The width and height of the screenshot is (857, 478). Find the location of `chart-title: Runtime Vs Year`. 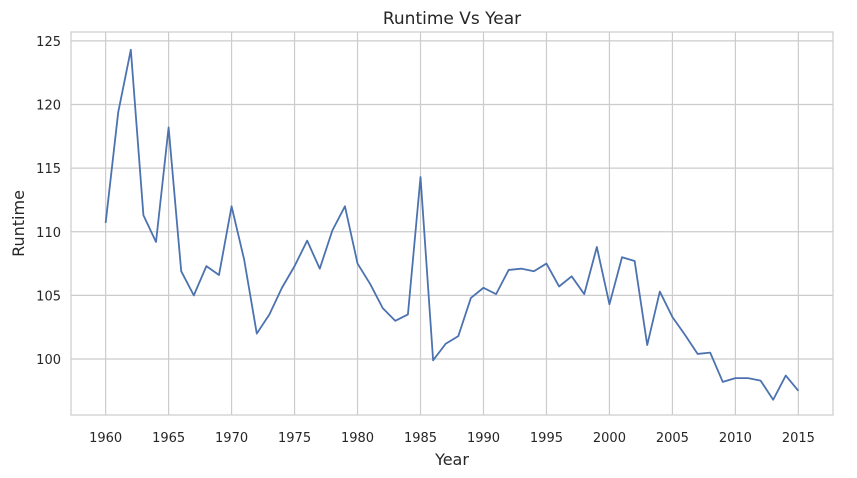

chart-title: Runtime Vs Year is located at coordinates (452, 19).